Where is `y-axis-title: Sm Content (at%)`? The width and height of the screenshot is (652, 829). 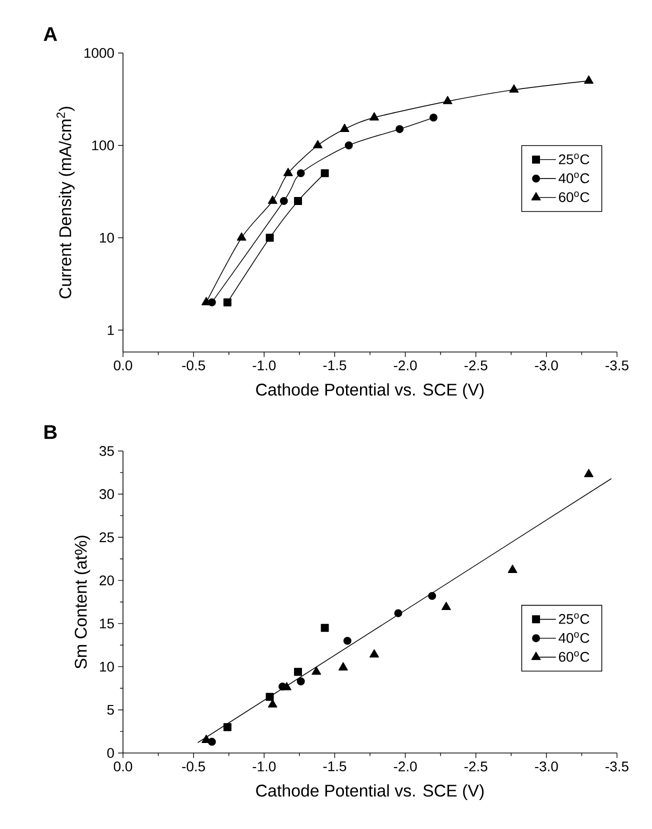 y-axis-title: Sm Content (at%) is located at coordinates (82, 602).